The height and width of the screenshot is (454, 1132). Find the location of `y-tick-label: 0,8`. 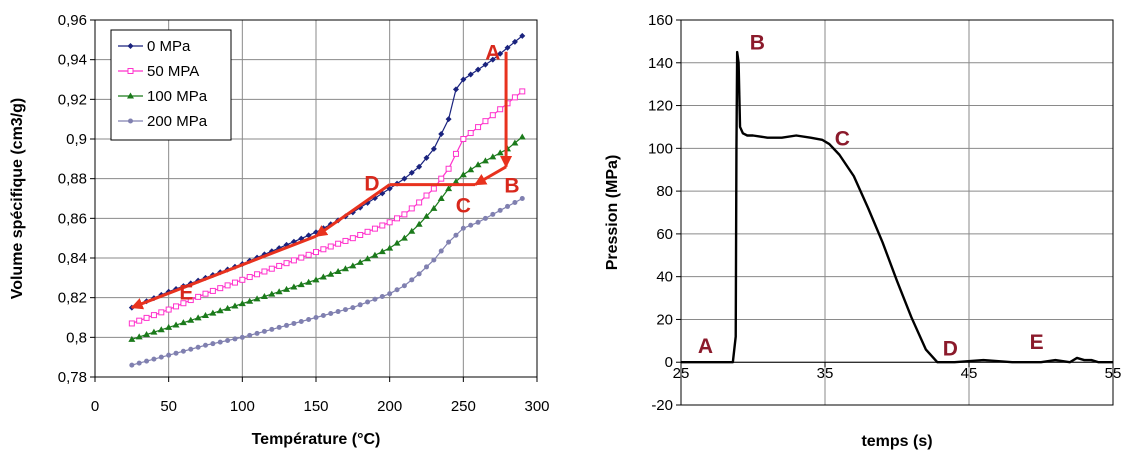

y-tick-label: 0,8 is located at coordinates (76, 337).